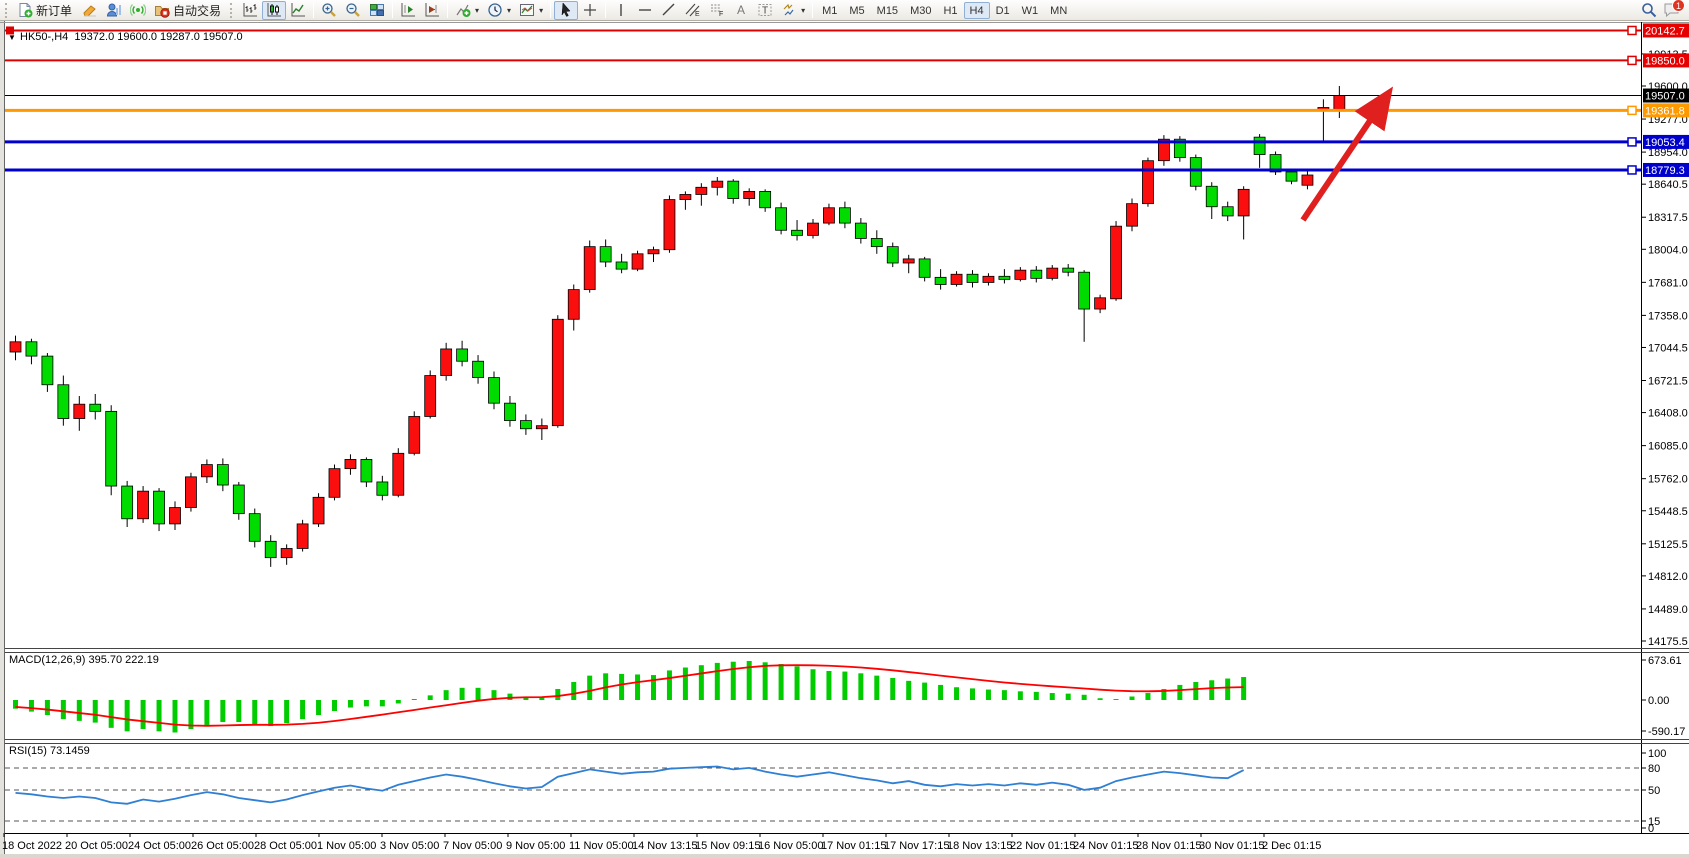 The image size is (1689, 858). Describe the element at coordinates (634, 835) in the screenshot. I see `time-axis` at that location.